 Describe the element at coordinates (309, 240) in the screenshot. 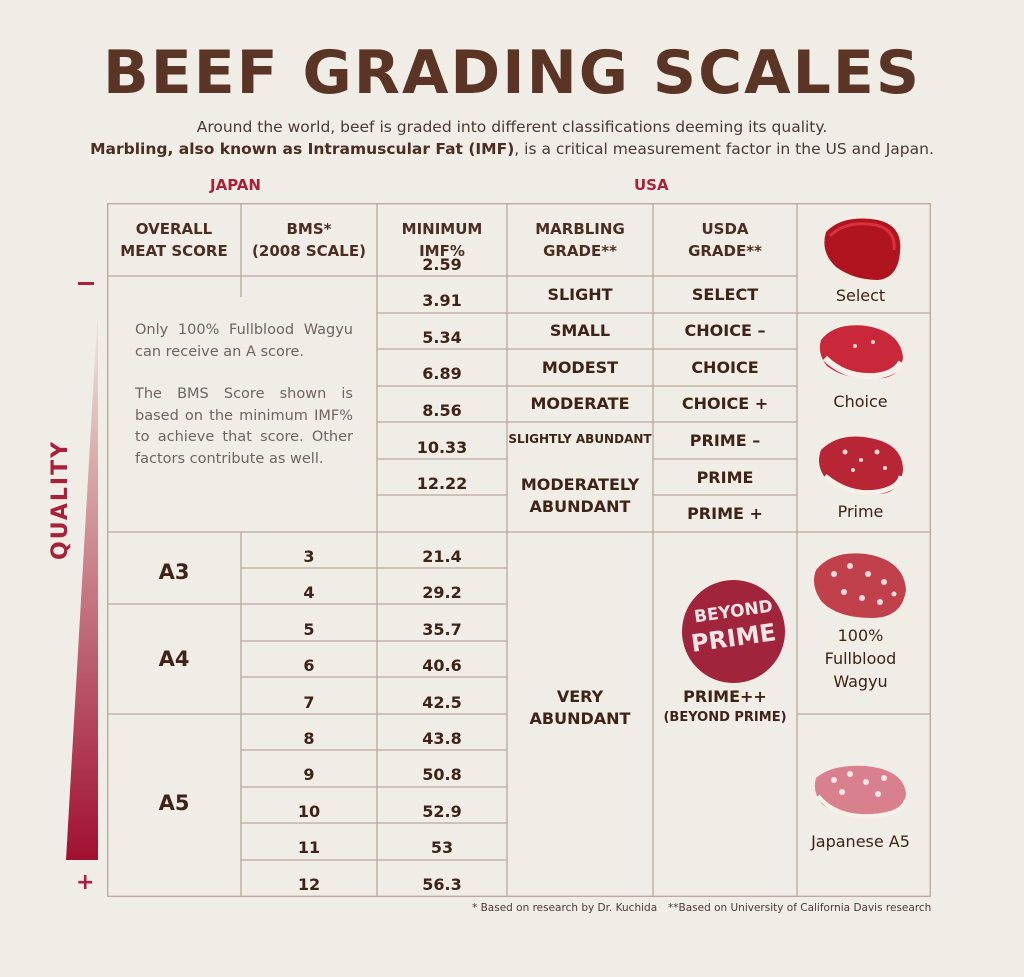

I see `header-bms: BMS* (2008 SCALE)` at that location.